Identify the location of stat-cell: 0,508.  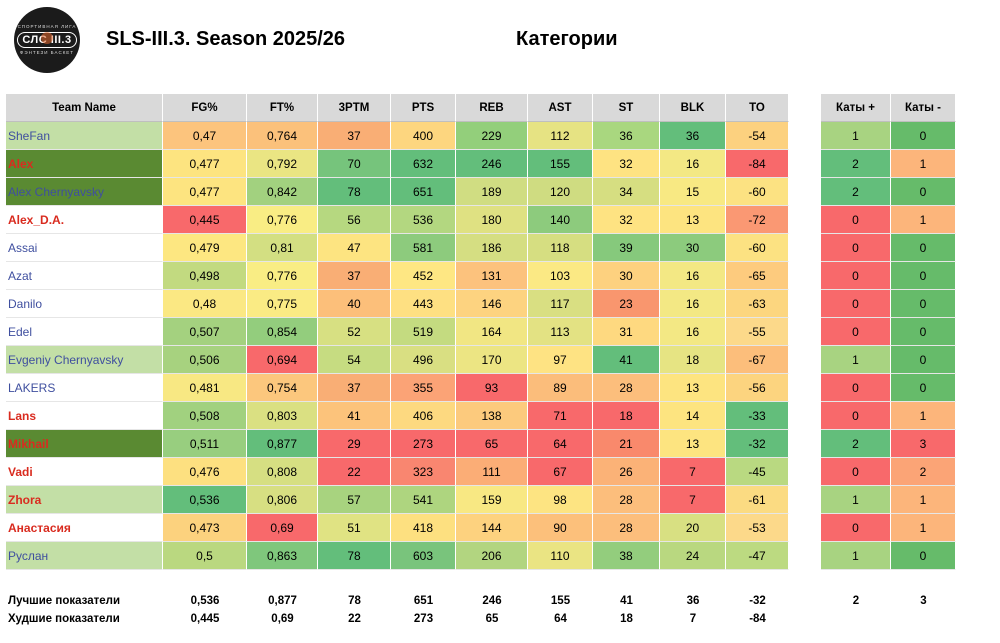
(205, 416).